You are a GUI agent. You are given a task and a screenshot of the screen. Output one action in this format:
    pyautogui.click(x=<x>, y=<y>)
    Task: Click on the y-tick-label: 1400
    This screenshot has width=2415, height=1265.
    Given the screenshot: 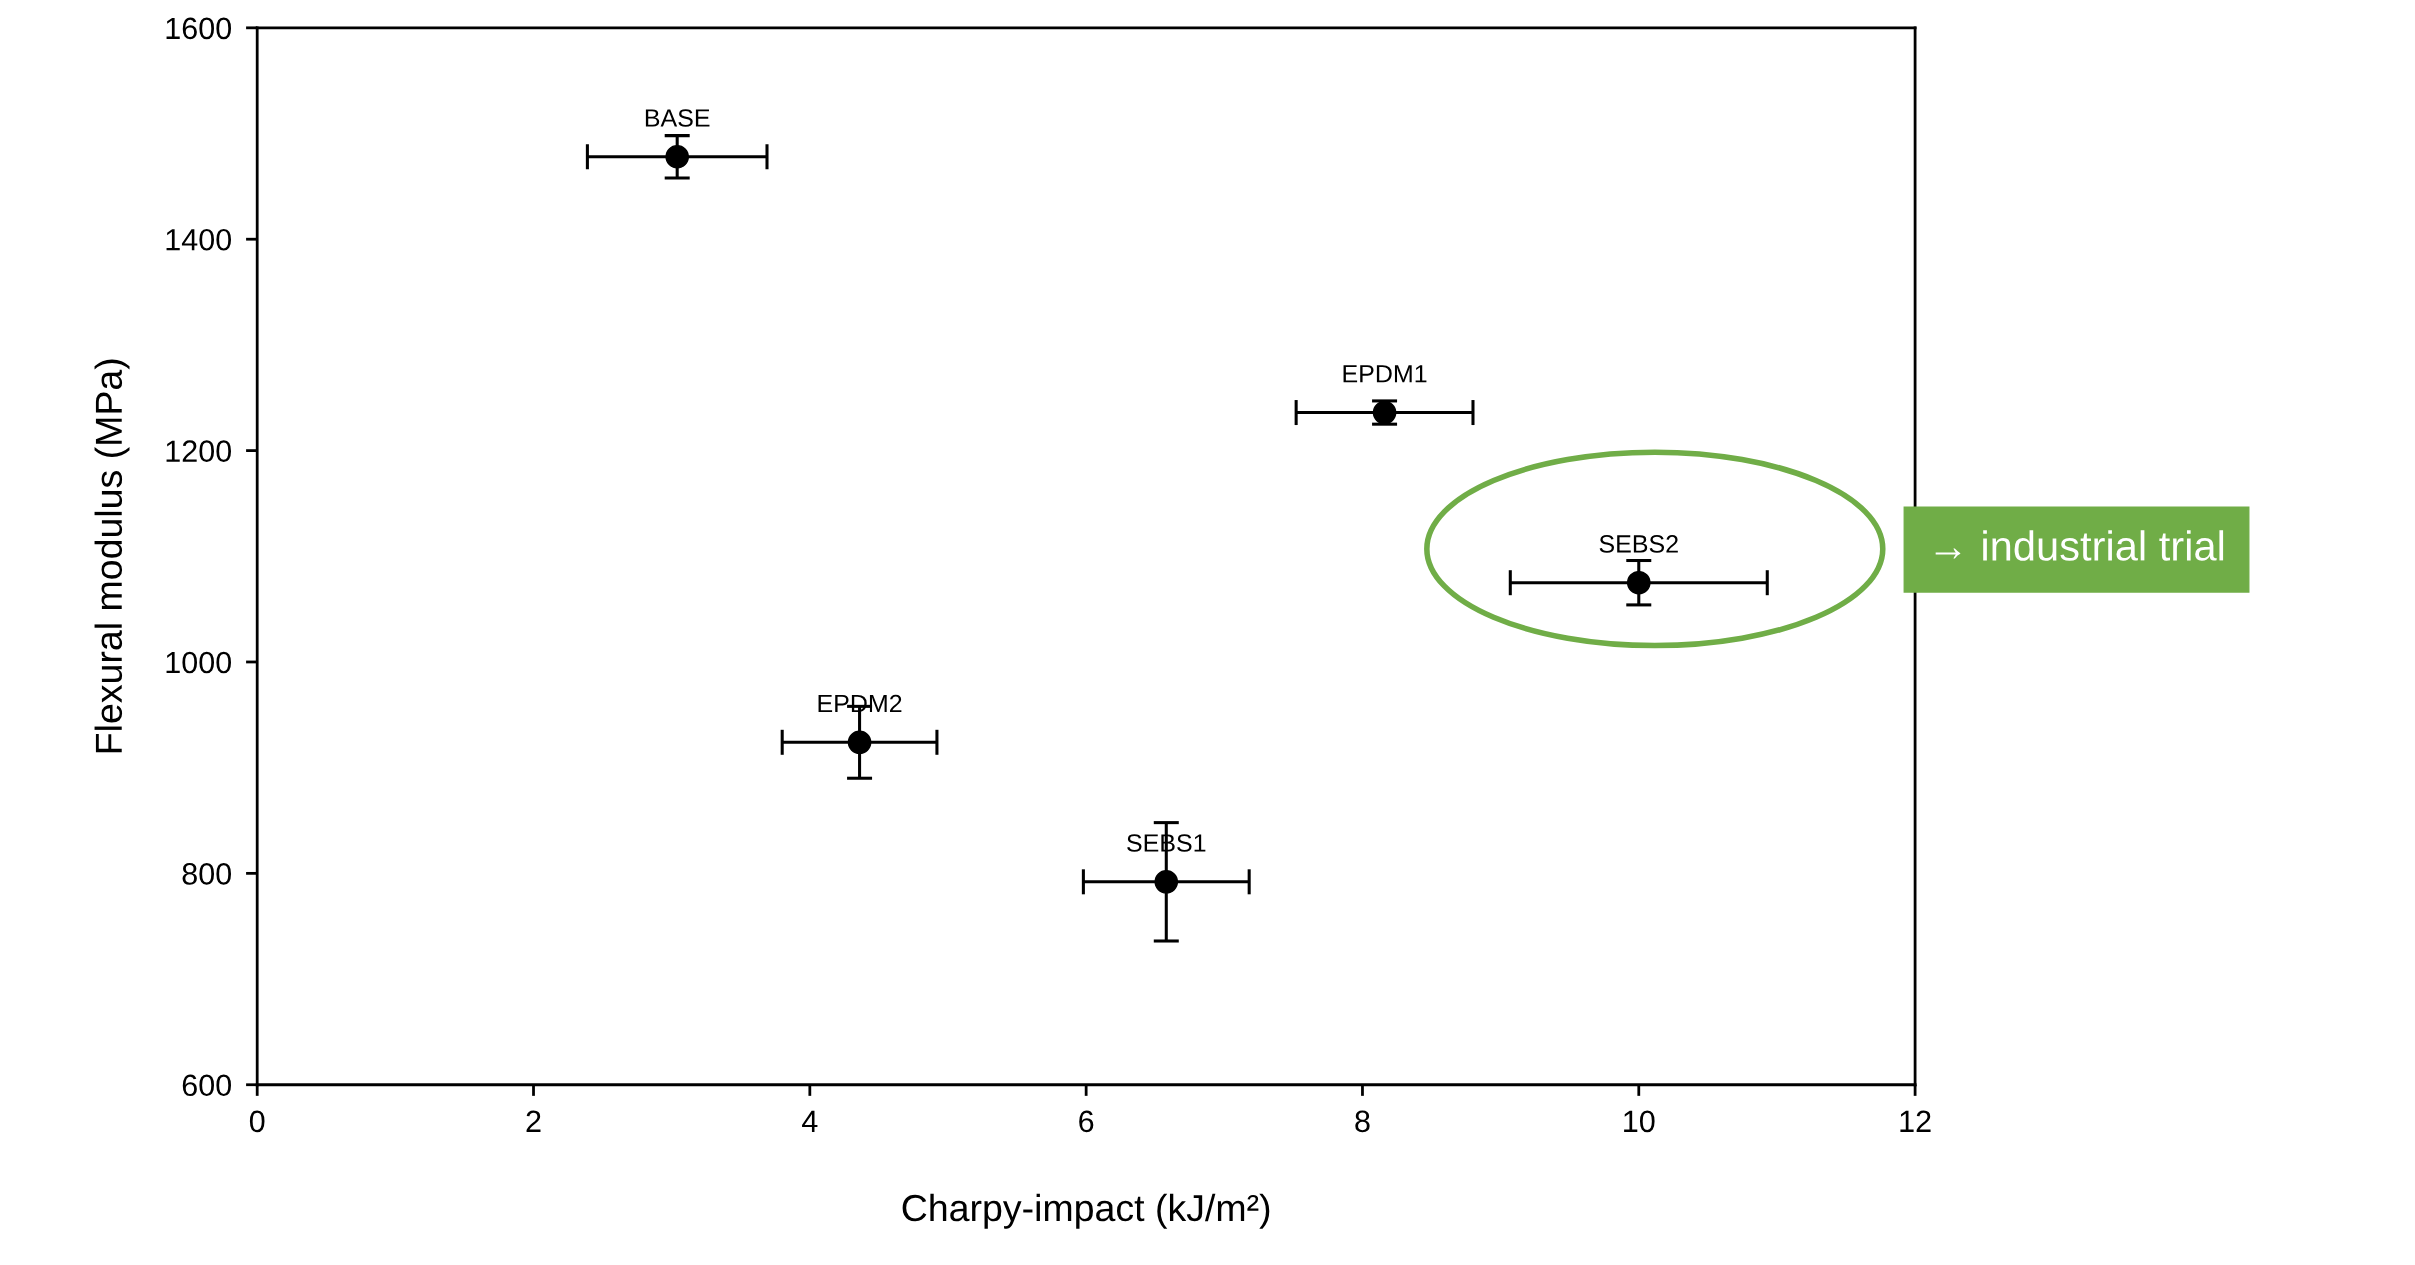 What is the action you would take?
    pyautogui.click(x=199, y=239)
    